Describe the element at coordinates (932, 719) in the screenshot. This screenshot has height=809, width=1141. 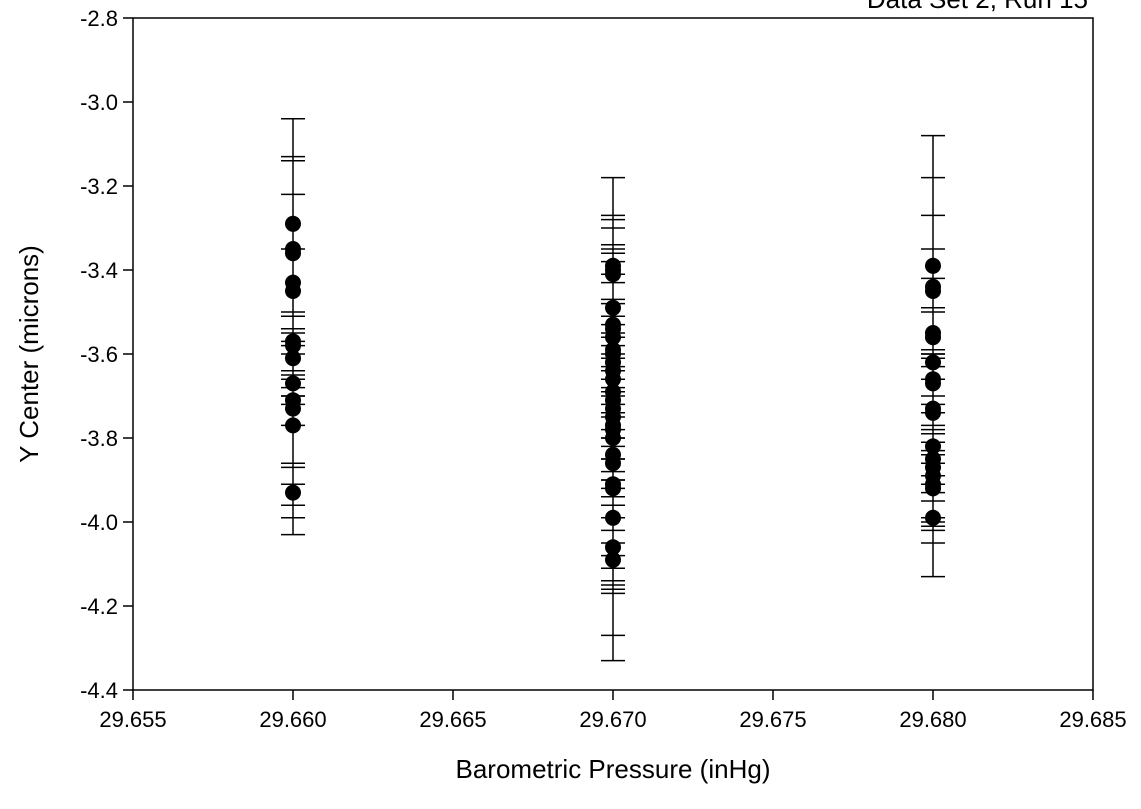
I see `x-tick-label: 29.680` at that location.